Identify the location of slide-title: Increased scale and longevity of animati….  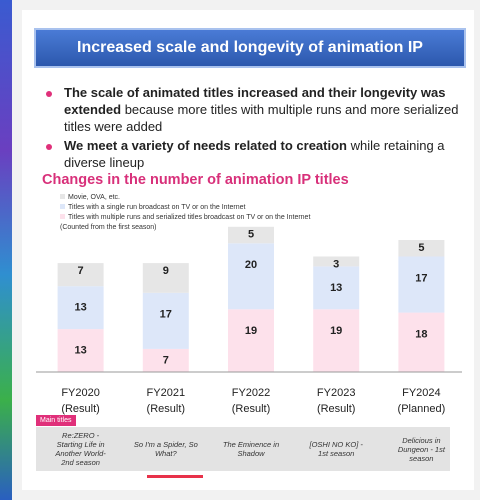
(250, 48).